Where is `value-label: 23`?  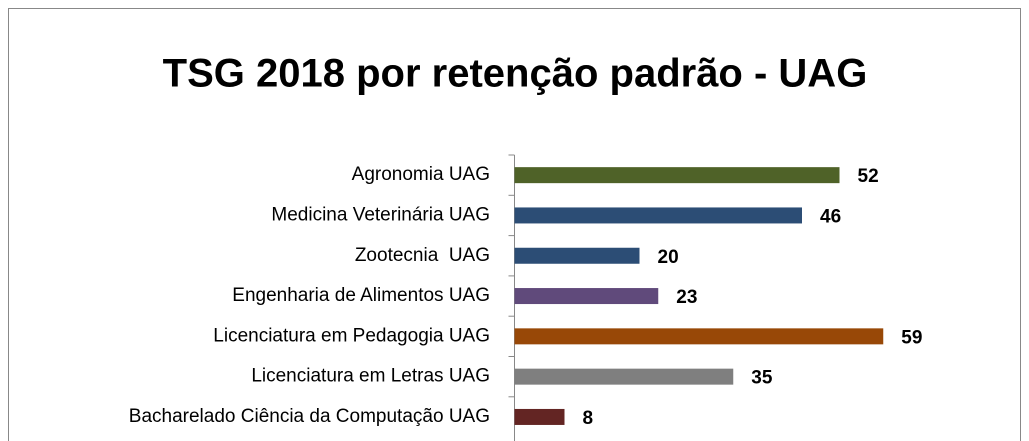 value-label: 23 is located at coordinates (686, 297).